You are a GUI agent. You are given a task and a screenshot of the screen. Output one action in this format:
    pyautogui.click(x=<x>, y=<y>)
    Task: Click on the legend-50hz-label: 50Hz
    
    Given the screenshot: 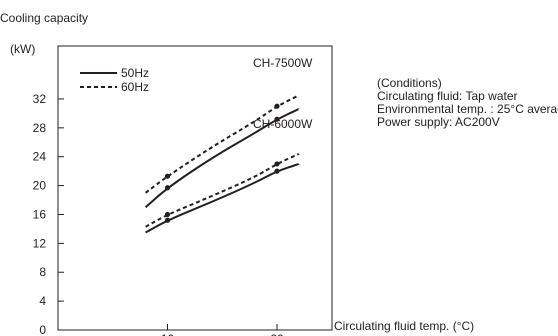 What is the action you would take?
    pyautogui.click(x=135, y=73)
    